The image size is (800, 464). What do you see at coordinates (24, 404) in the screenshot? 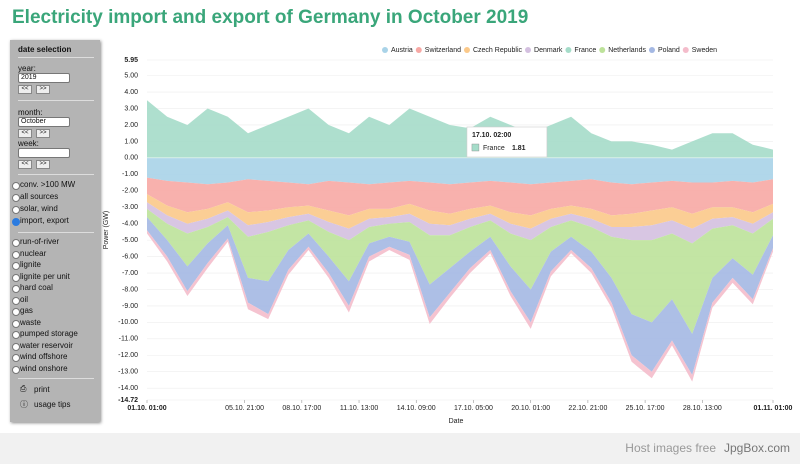
I see `info-icon: ⓘ` at bounding box center [24, 404].